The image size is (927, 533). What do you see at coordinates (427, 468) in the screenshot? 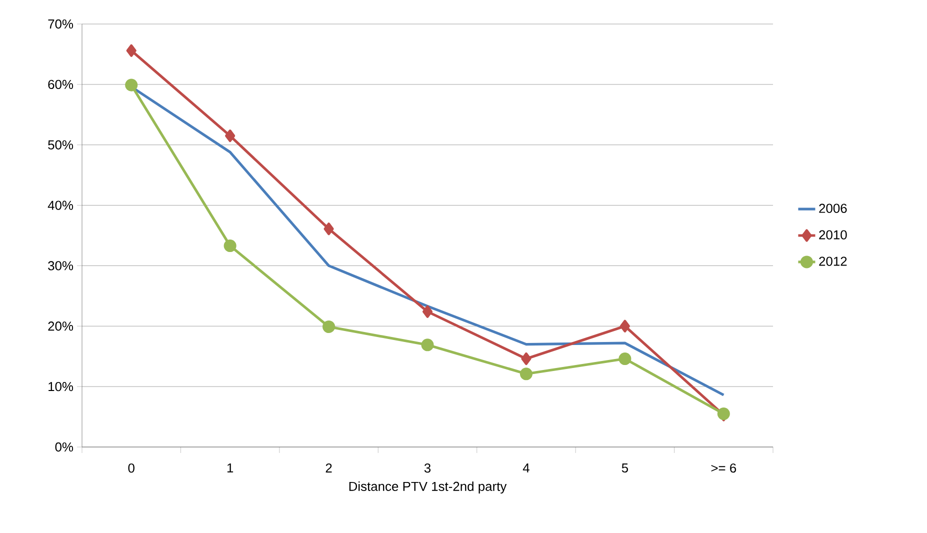
I see `x-tick-label: 3` at bounding box center [427, 468].